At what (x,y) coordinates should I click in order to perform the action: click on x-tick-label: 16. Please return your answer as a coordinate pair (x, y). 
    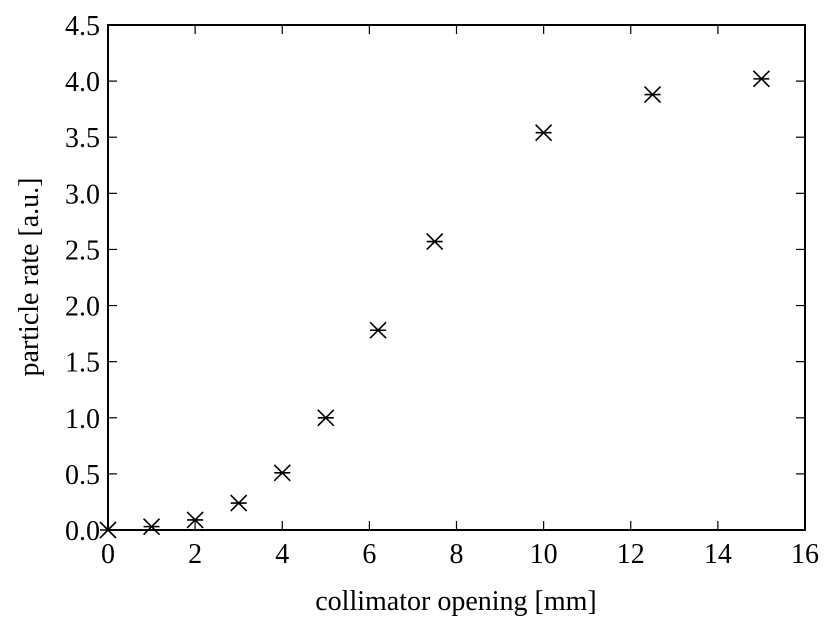
    Looking at the image, I should click on (805, 554).